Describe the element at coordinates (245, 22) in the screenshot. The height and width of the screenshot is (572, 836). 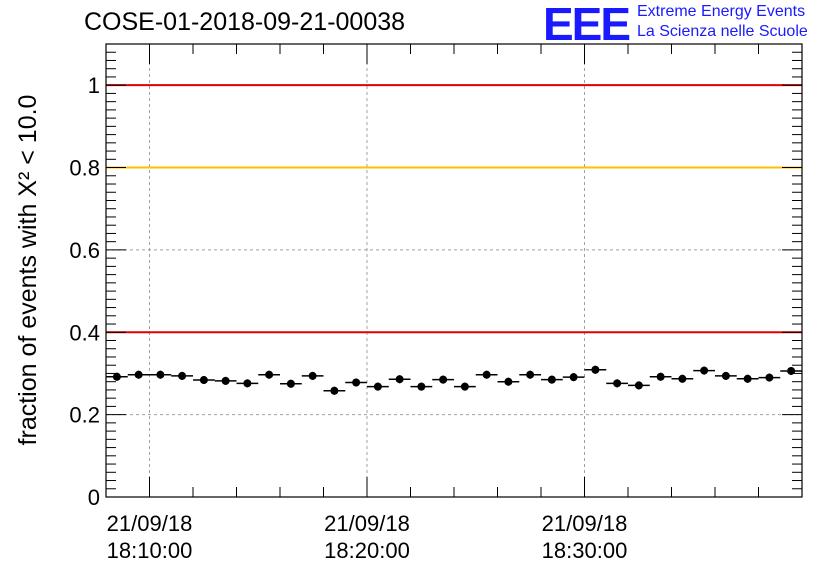
I see `chart-title: COSE-01-2018-09-21-00038` at that location.